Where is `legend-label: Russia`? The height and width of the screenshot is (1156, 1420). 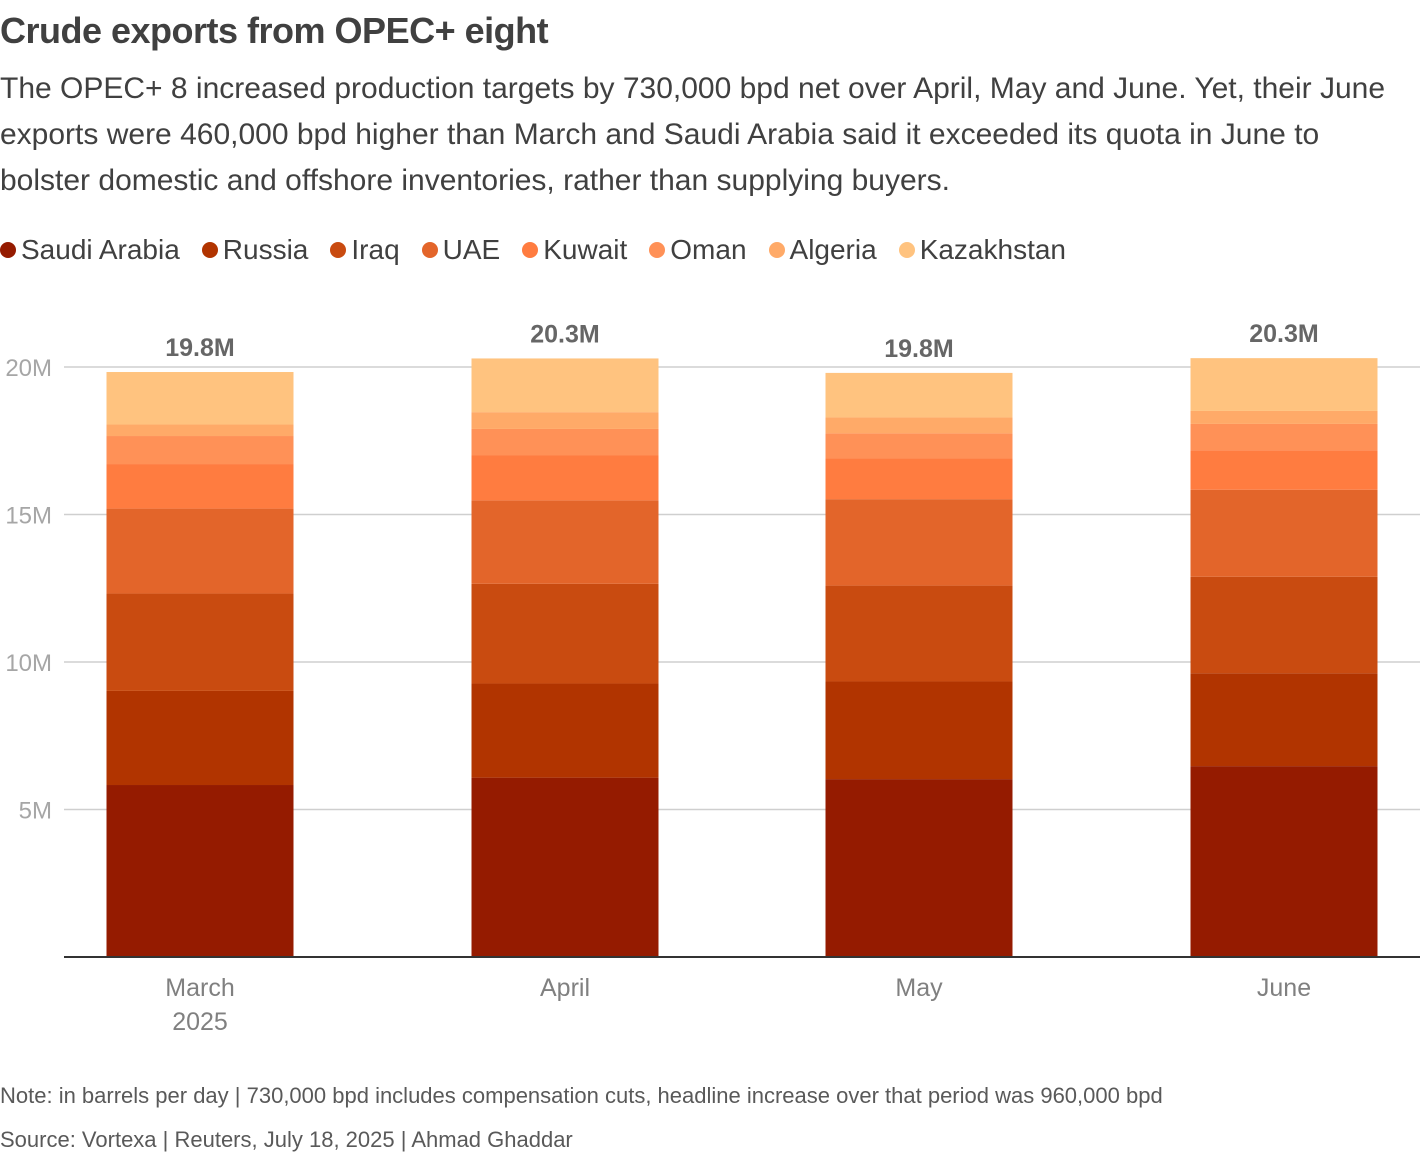 legend-label: Russia is located at coordinates (265, 249).